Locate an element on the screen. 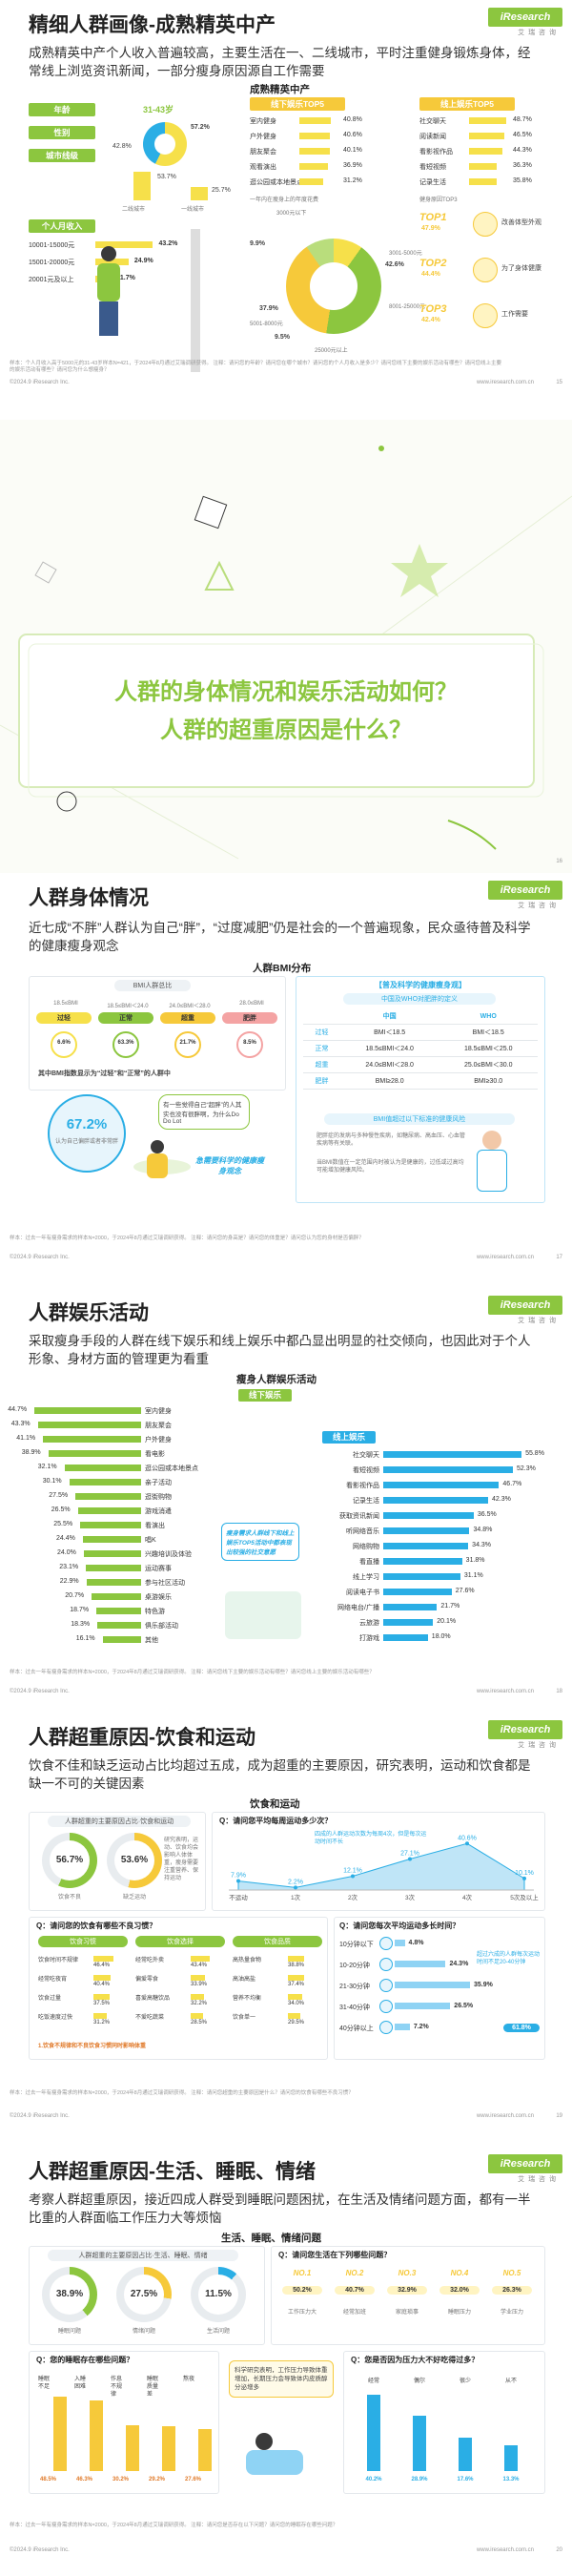  offline-top5-tag: 线下娱乐TOP5 is located at coordinates (297, 104).